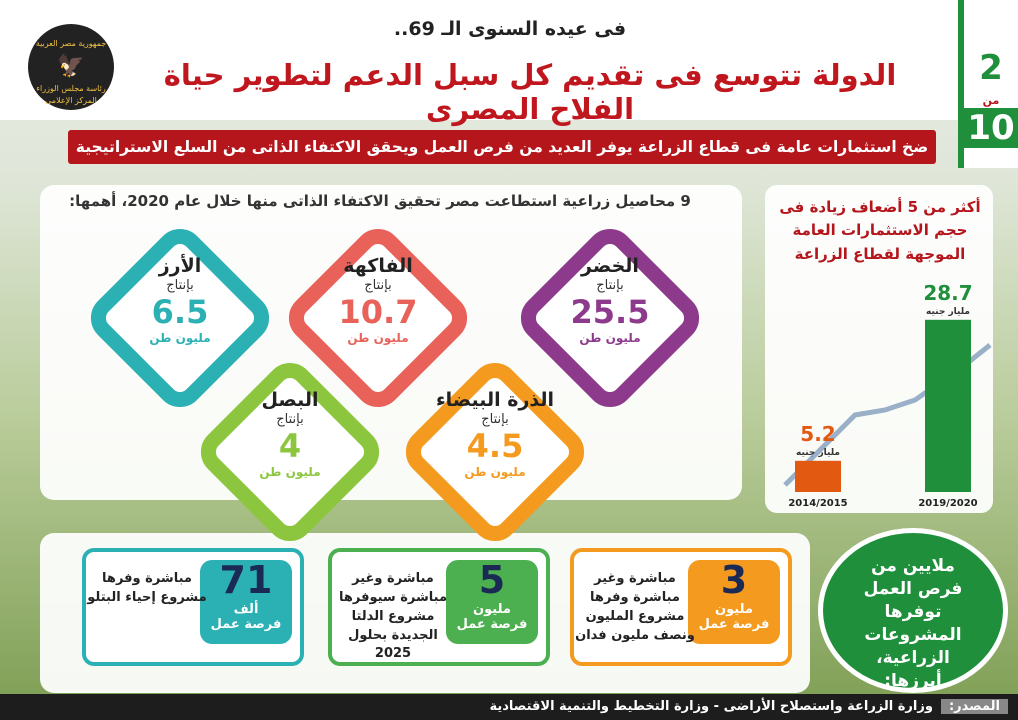 This screenshot has height=720, width=1018. I want to click on job-badge: 71 ألف فرصة عمل, so click(246, 601).